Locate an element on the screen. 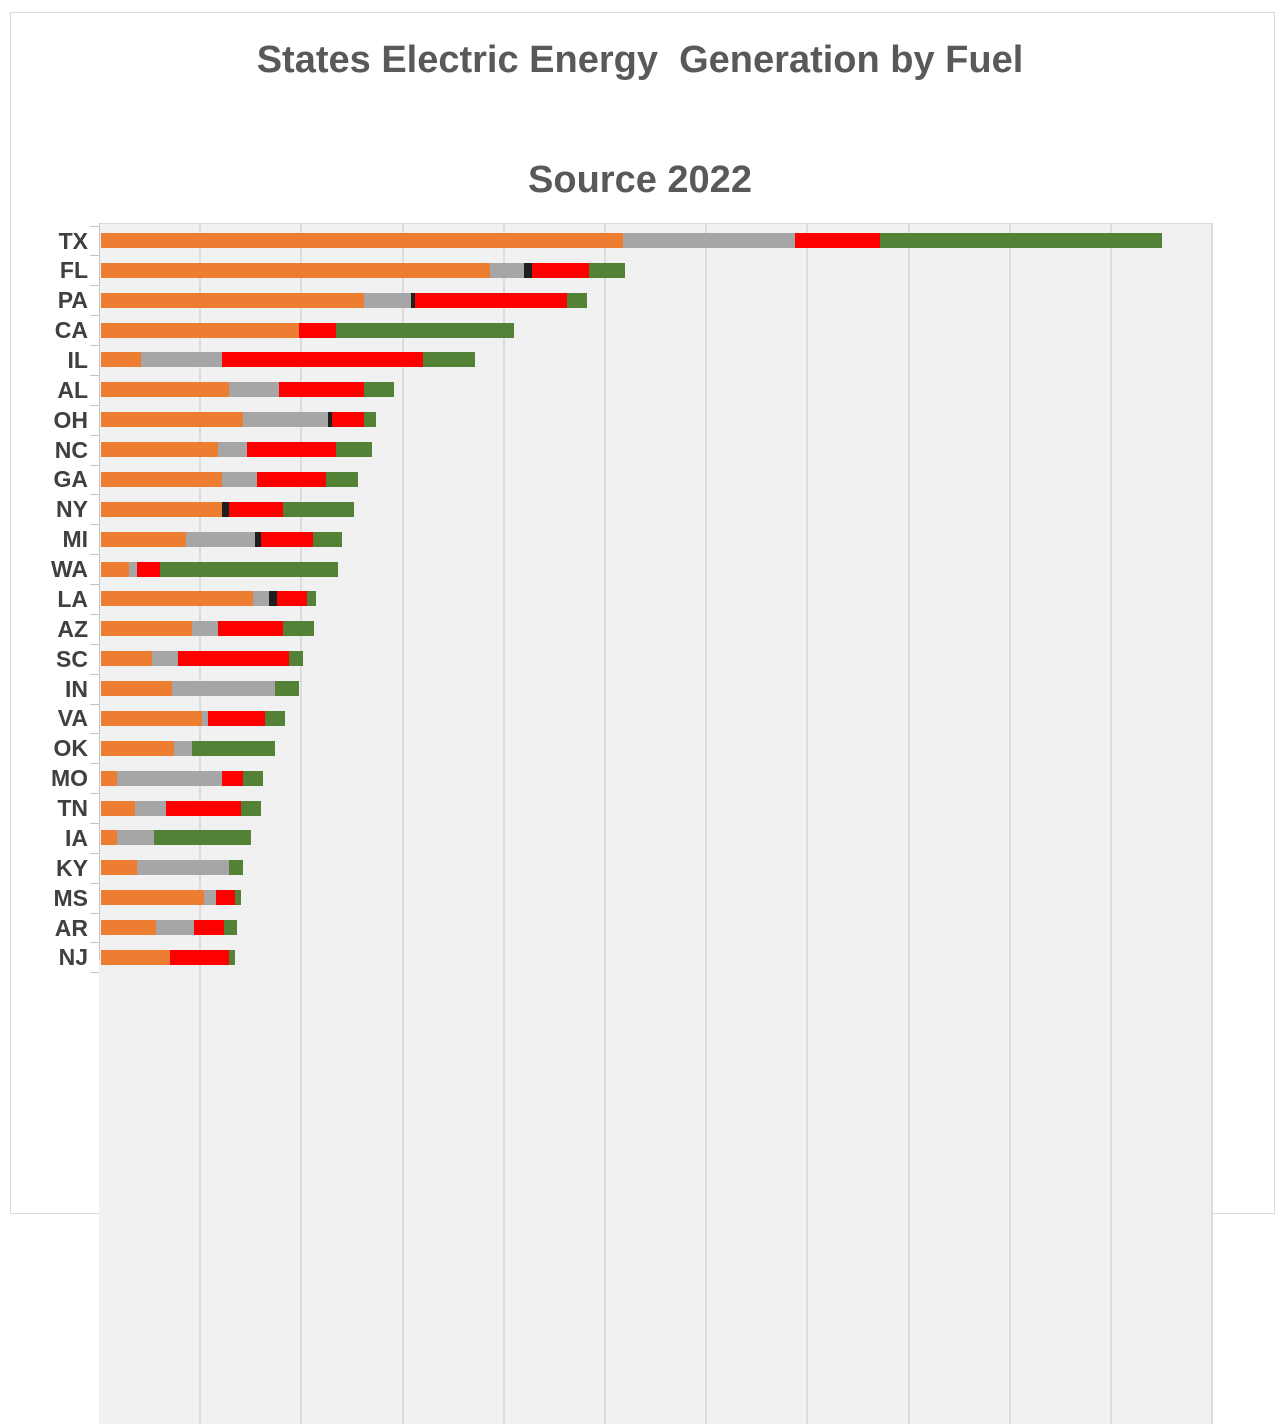 The image size is (1280, 1424). chart-title-line2: Source 2022 is located at coordinates (640, 180).